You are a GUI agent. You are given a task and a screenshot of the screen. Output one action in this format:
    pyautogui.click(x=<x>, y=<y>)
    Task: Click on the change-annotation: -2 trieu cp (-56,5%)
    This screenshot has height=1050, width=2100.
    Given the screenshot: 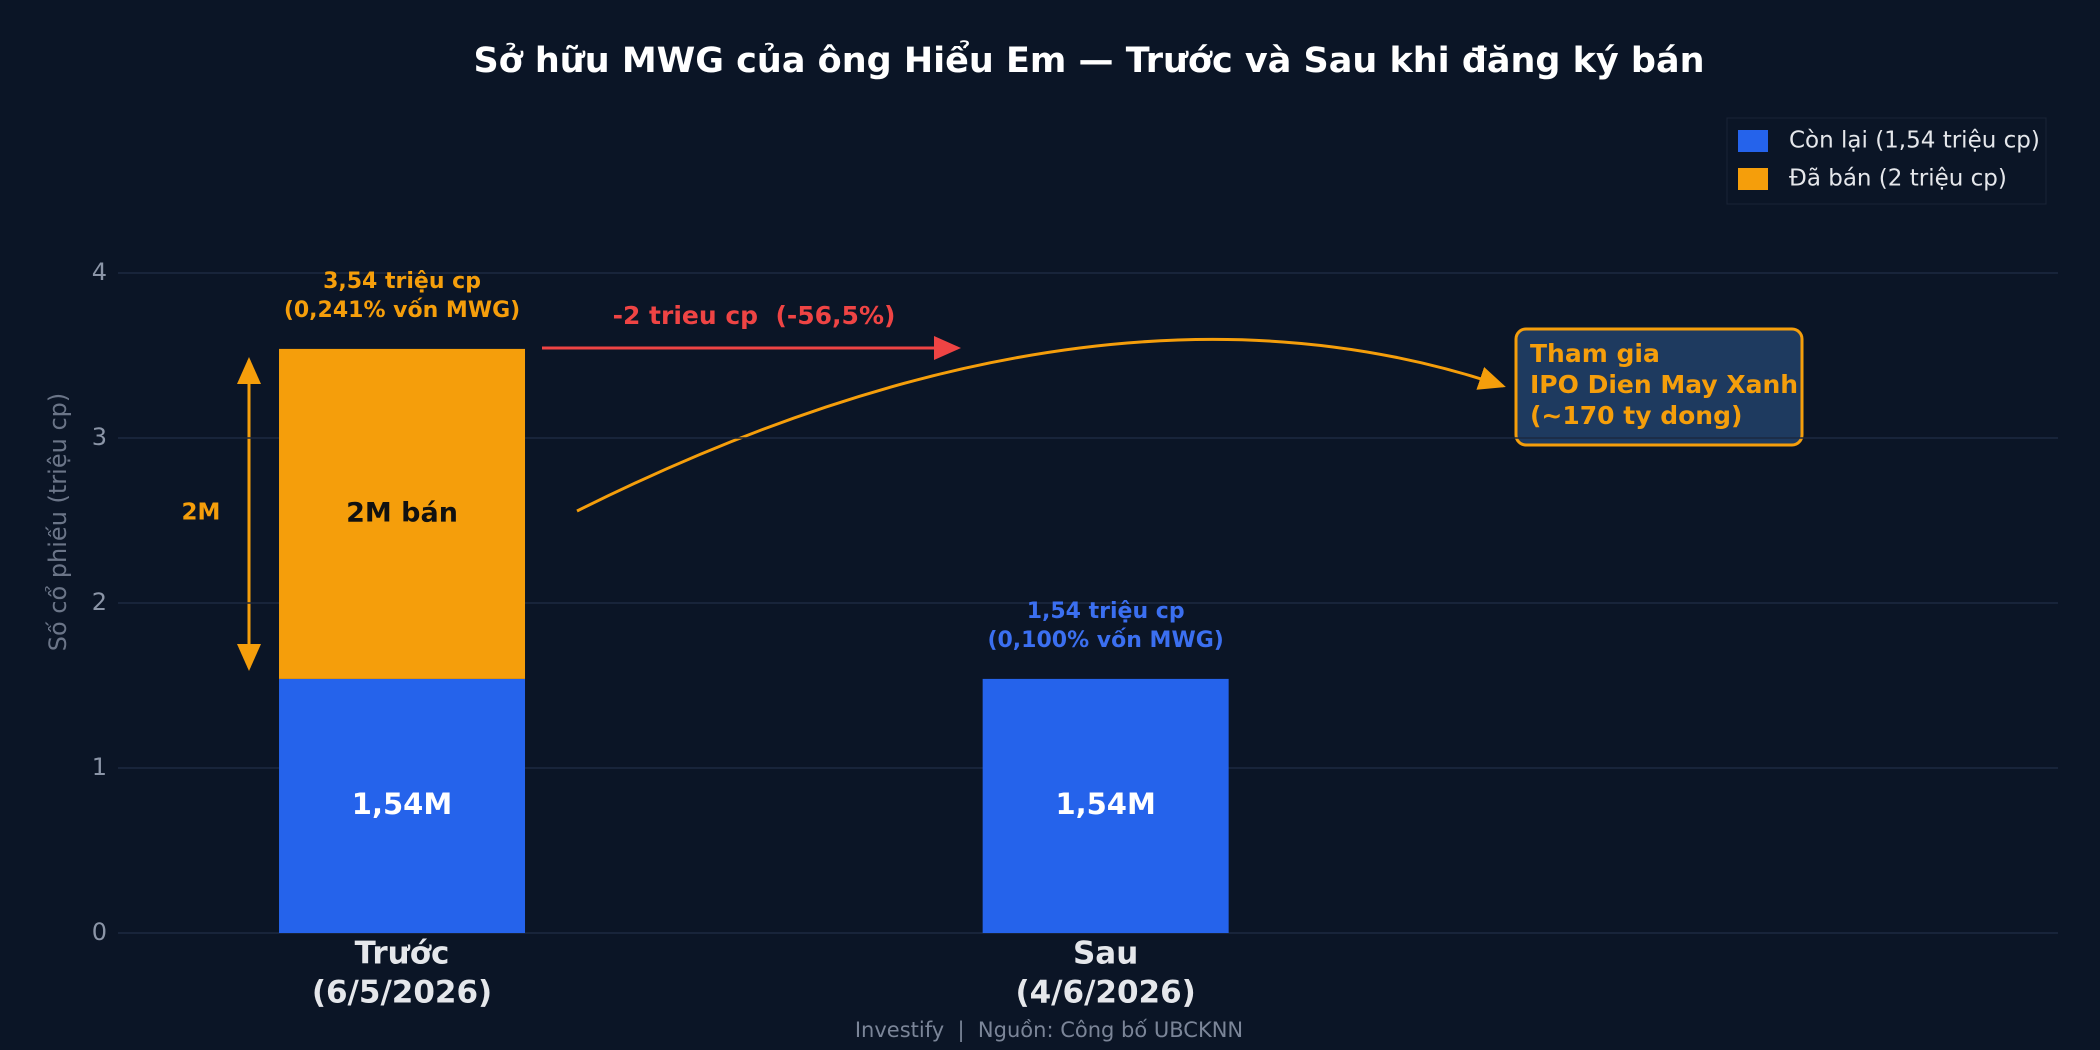 What is the action you would take?
    pyautogui.click(x=754, y=315)
    